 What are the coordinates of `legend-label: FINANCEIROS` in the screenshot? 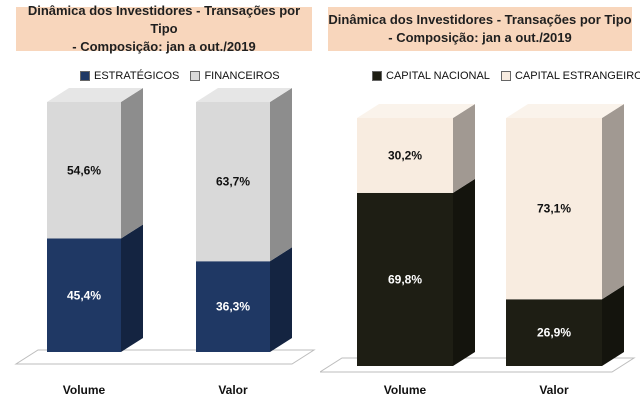 It's located at (242, 76).